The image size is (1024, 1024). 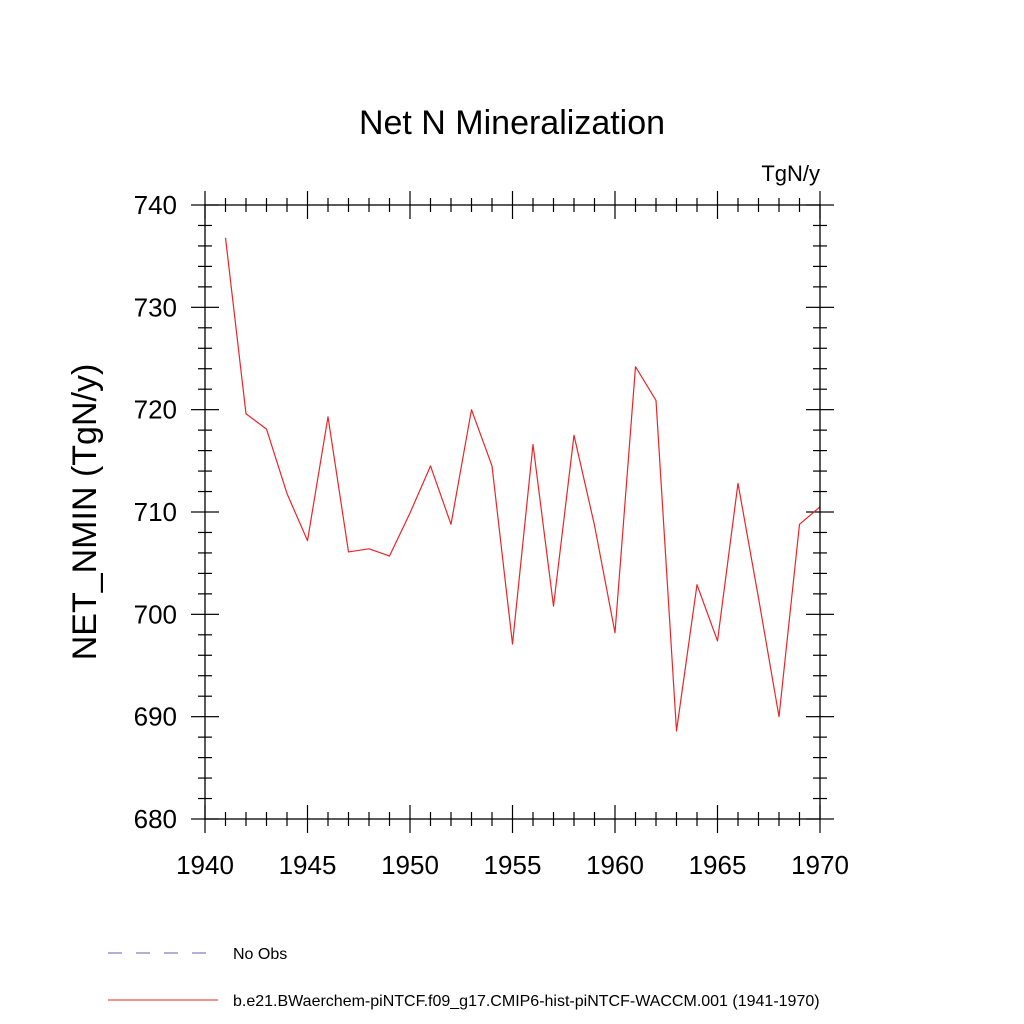 I want to click on y-tick-label: 680, so click(x=155, y=819).